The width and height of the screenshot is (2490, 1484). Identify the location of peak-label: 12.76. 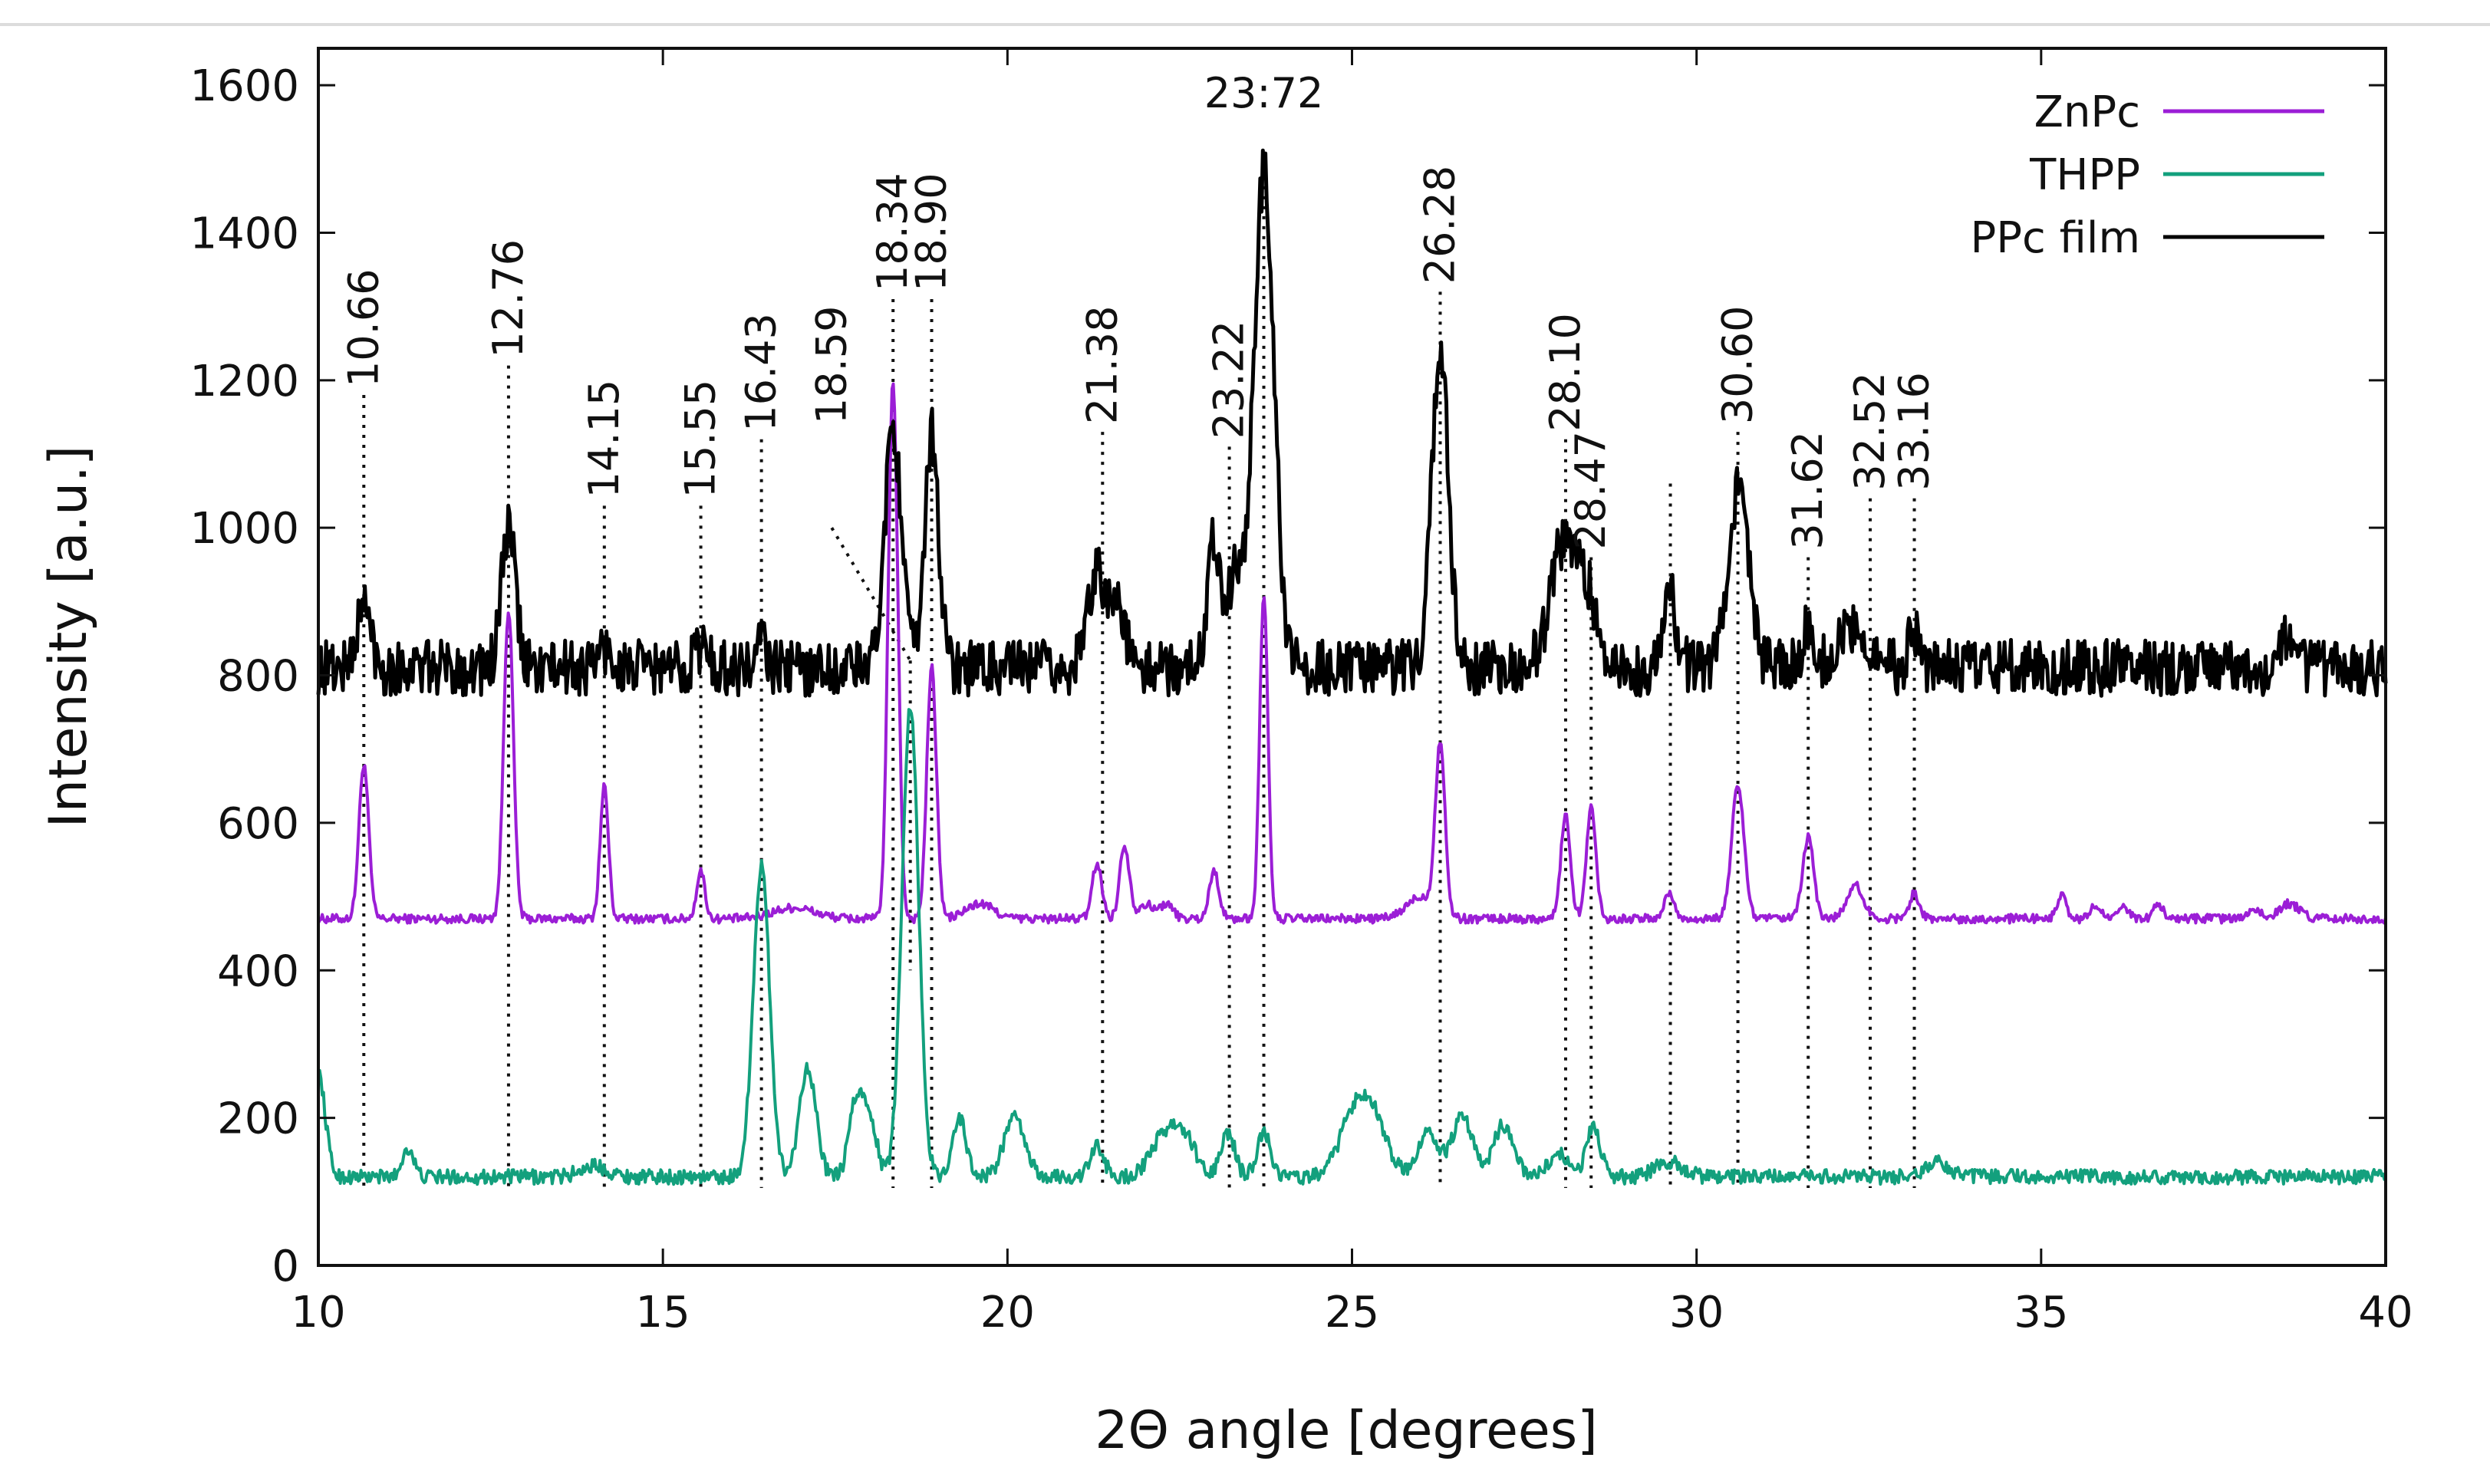
(508, 298).